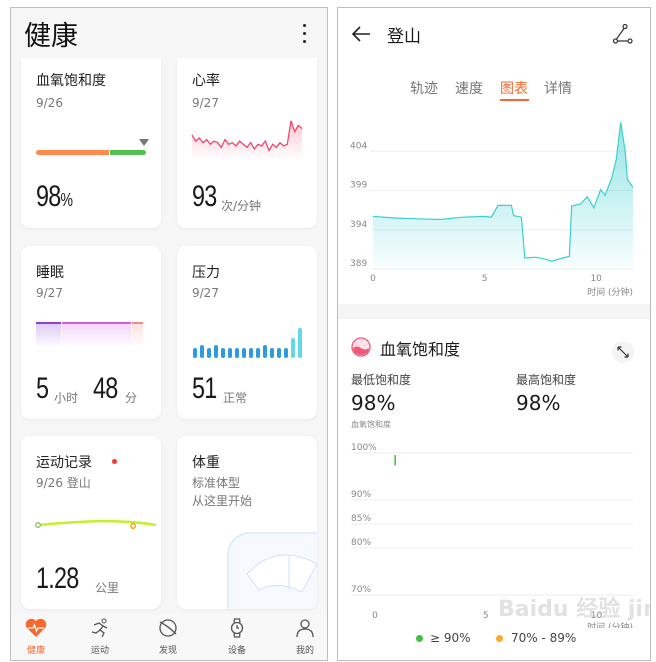  I want to click on card-title: 血氧饱和度, so click(71, 81).